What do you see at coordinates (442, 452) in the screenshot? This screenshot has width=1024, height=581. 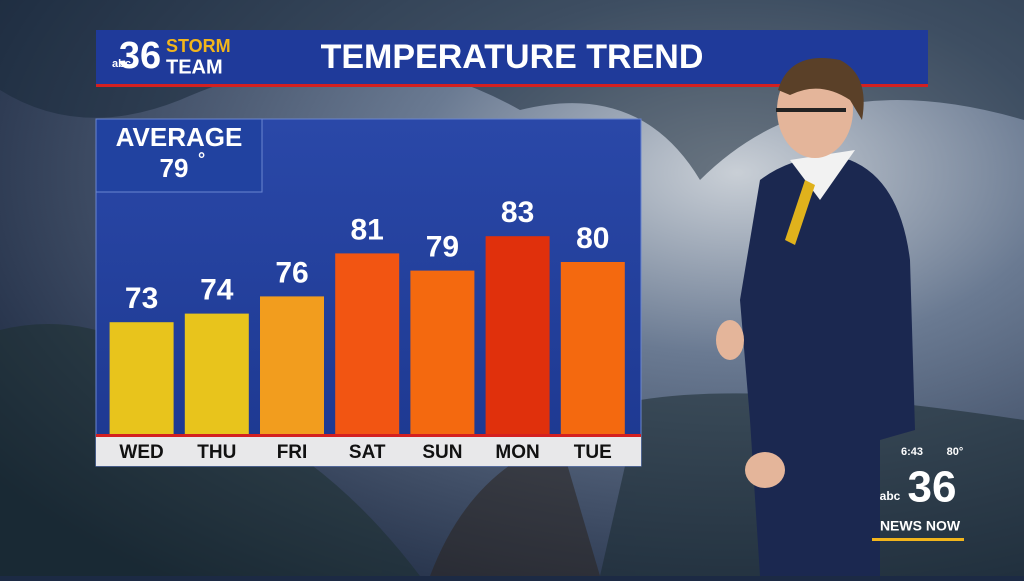 I see `x-tick-label: SUN` at bounding box center [442, 452].